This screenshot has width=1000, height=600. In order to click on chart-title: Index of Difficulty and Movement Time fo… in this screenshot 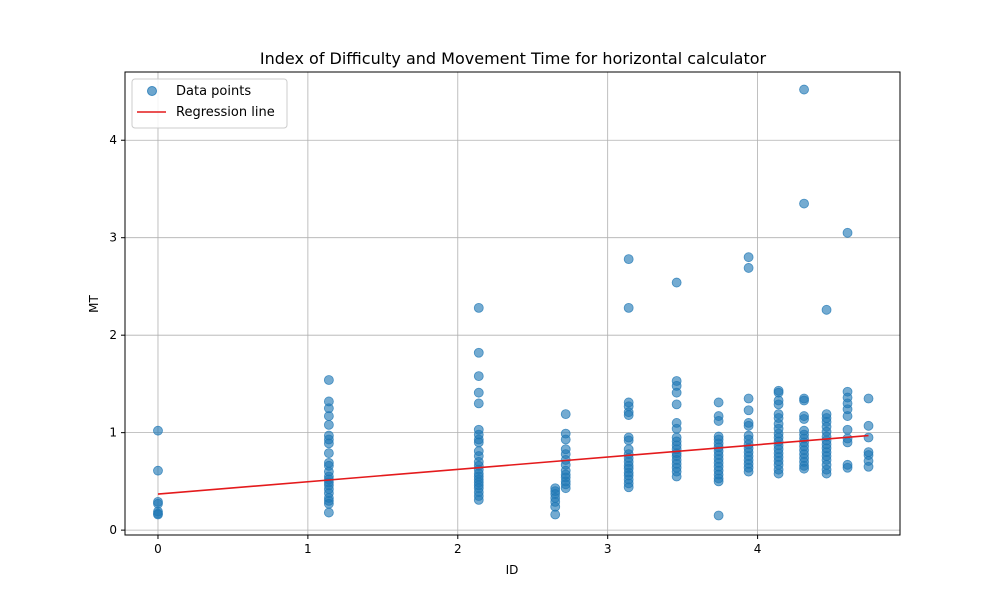, I will do `click(513, 58)`.